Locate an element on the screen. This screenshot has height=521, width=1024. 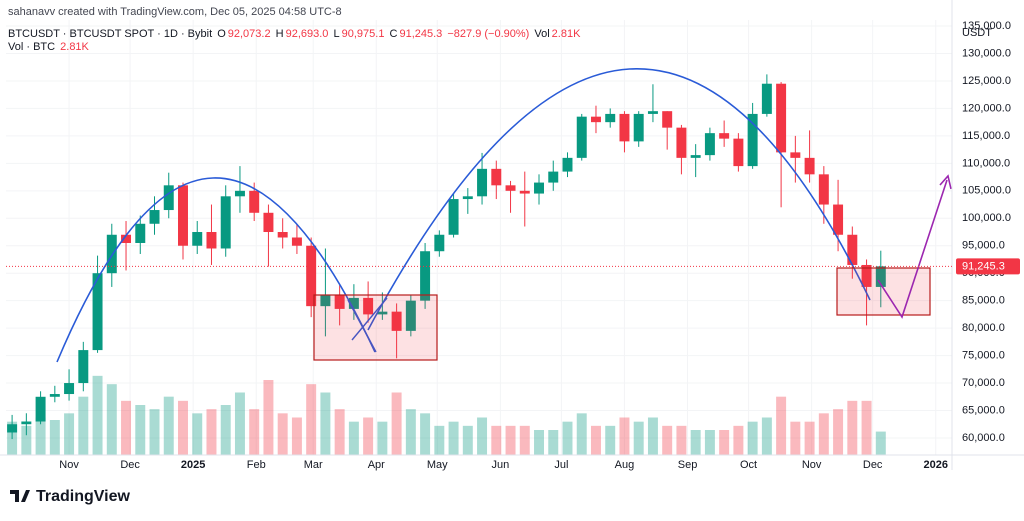
range-box is located at coordinates (883, 291).